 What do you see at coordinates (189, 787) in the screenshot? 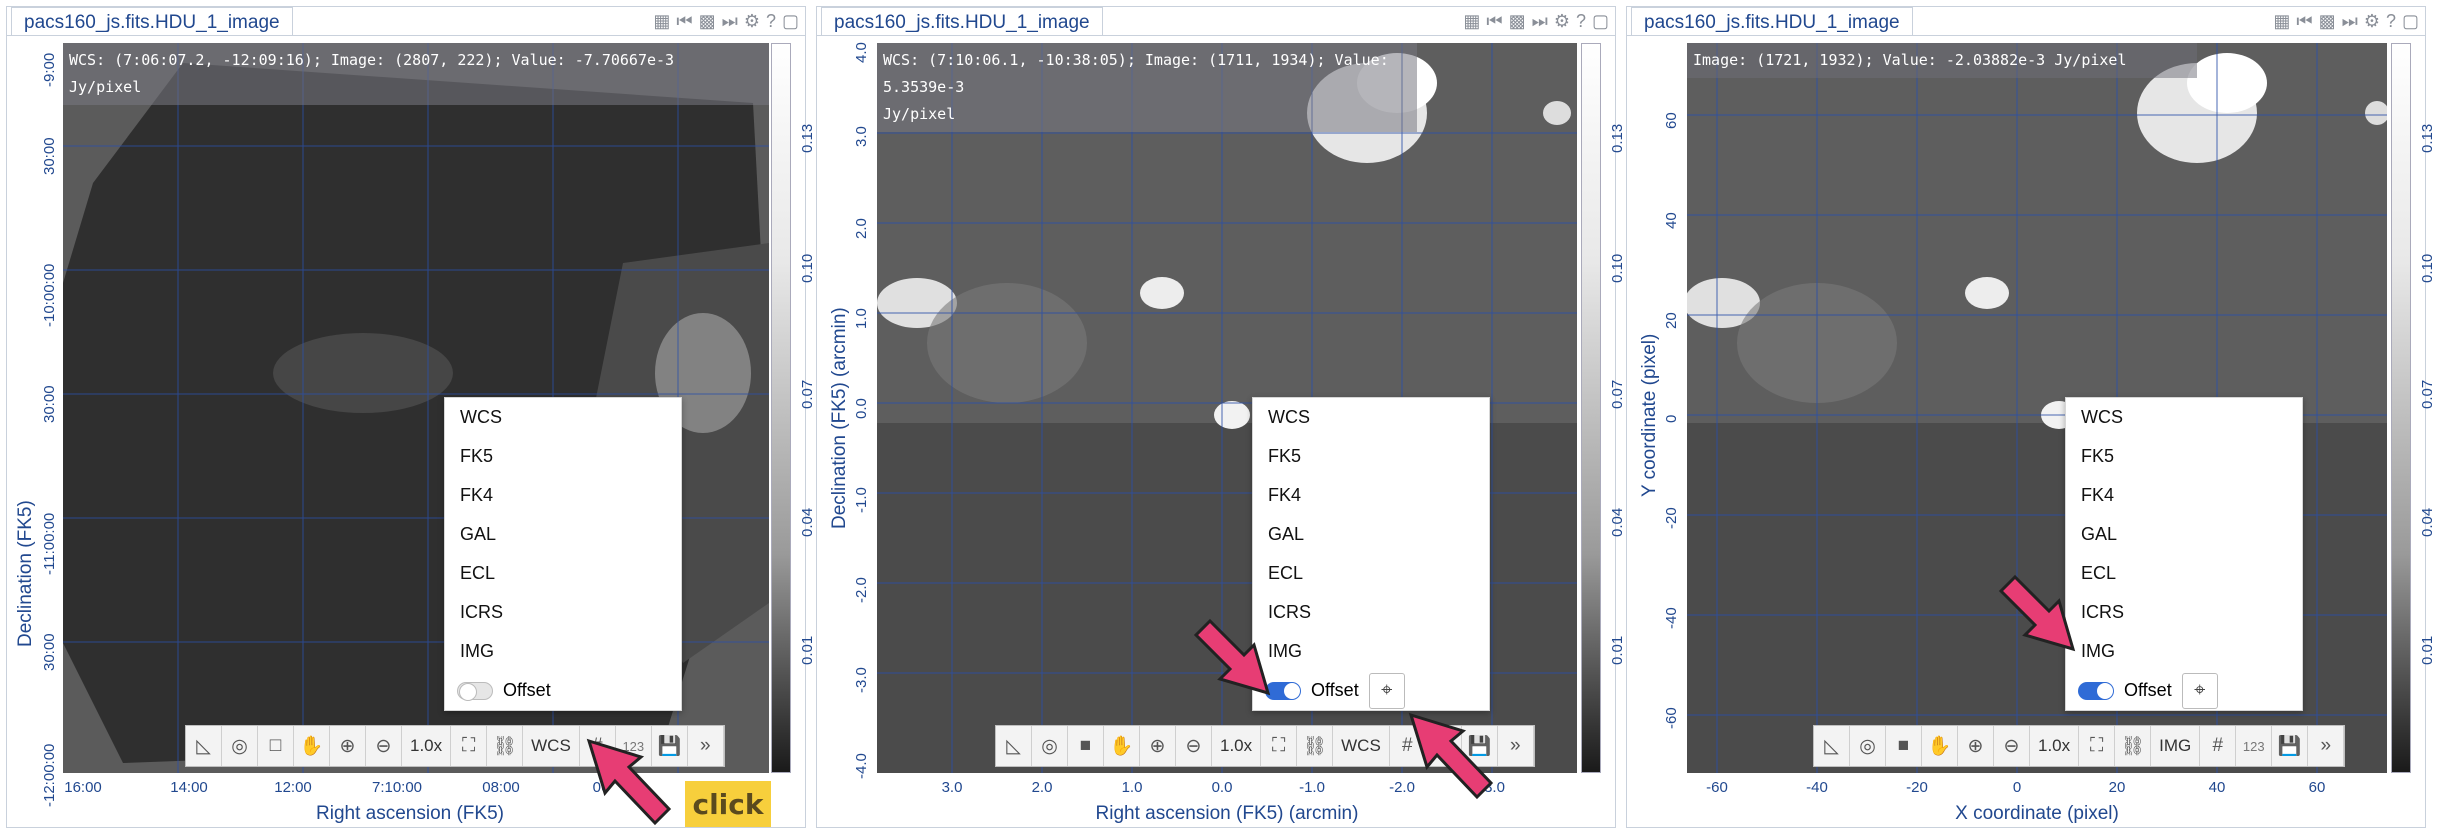
I see `x-tick: 14:00` at bounding box center [189, 787].